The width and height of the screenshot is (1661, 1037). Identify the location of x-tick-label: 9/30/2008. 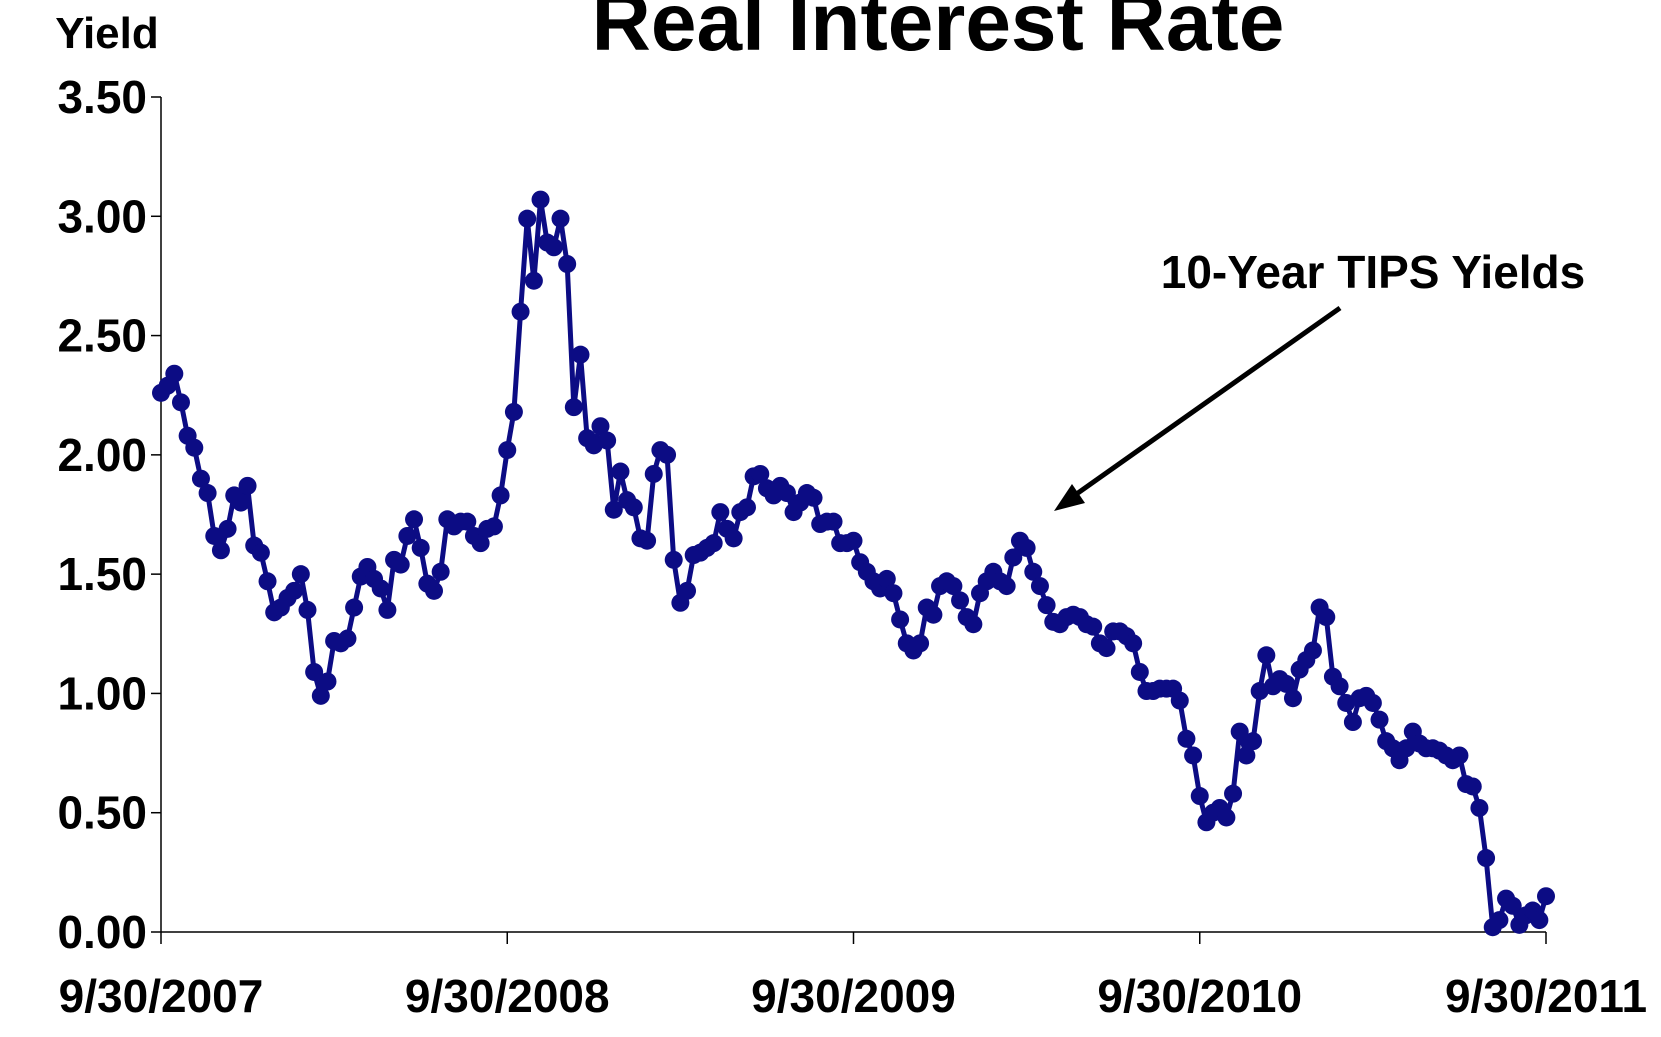
(507, 996).